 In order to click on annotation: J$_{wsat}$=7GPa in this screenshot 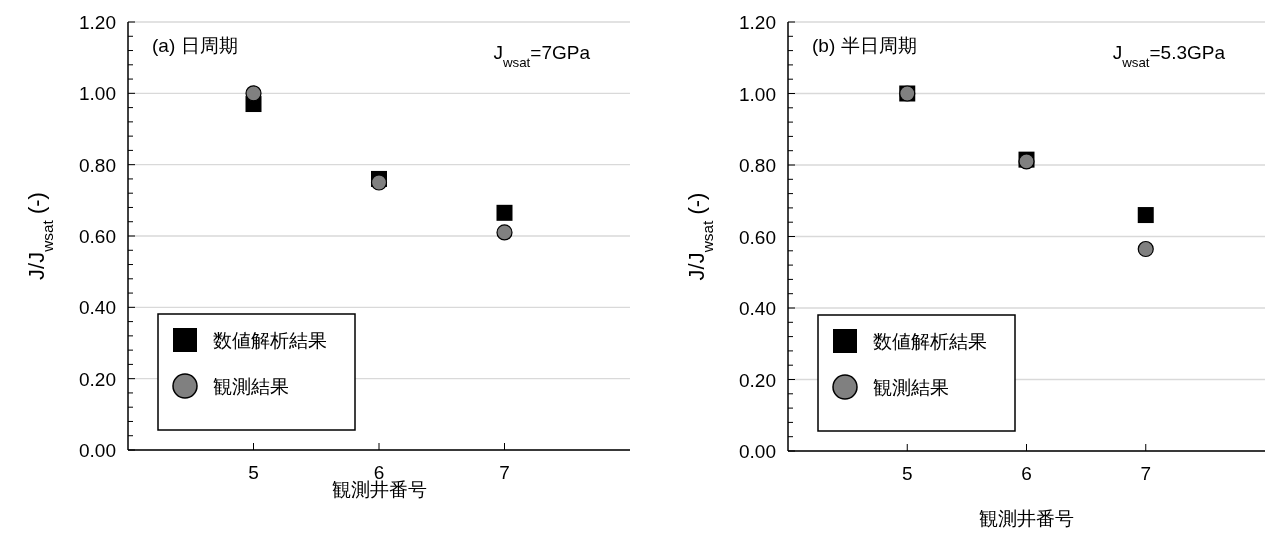, I will do `click(542, 56)`.